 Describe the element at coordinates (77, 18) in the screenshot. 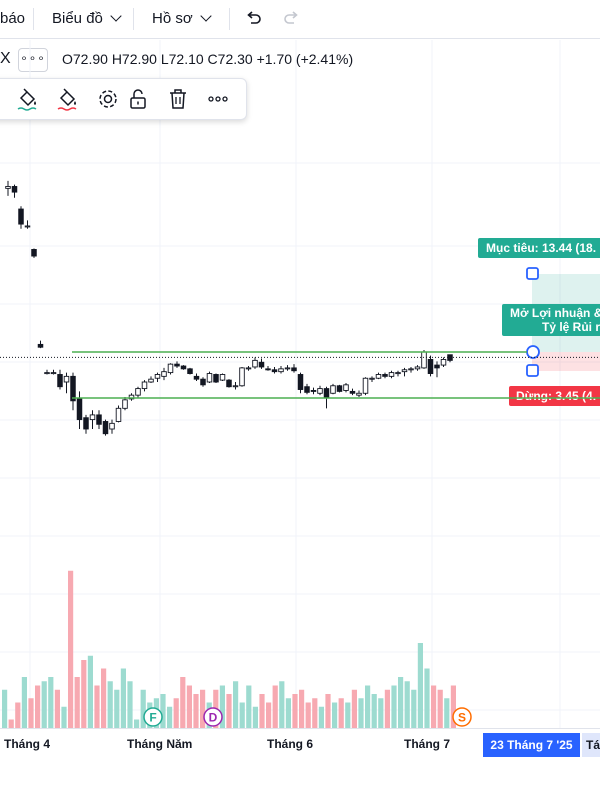

I see `chart-menu-label: Biểu đồ` at that location.